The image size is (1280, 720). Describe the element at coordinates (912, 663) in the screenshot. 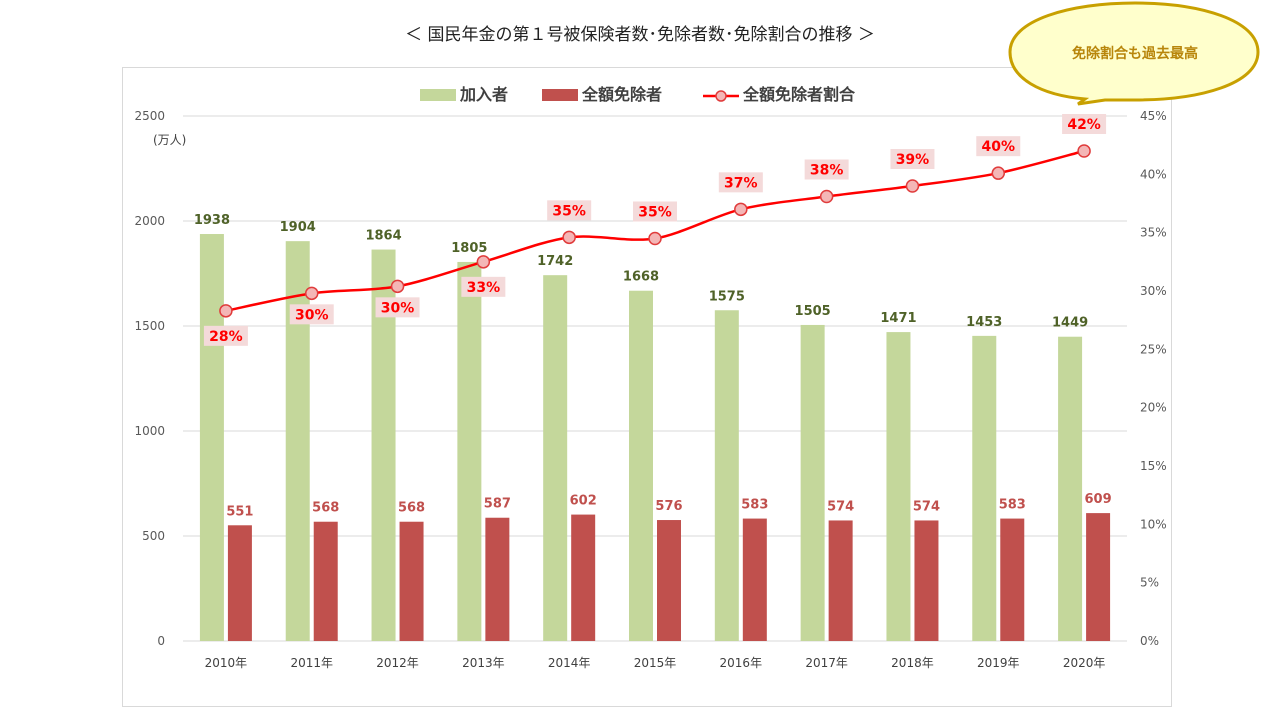

I see `x-tick-label: 2018年` at that location.